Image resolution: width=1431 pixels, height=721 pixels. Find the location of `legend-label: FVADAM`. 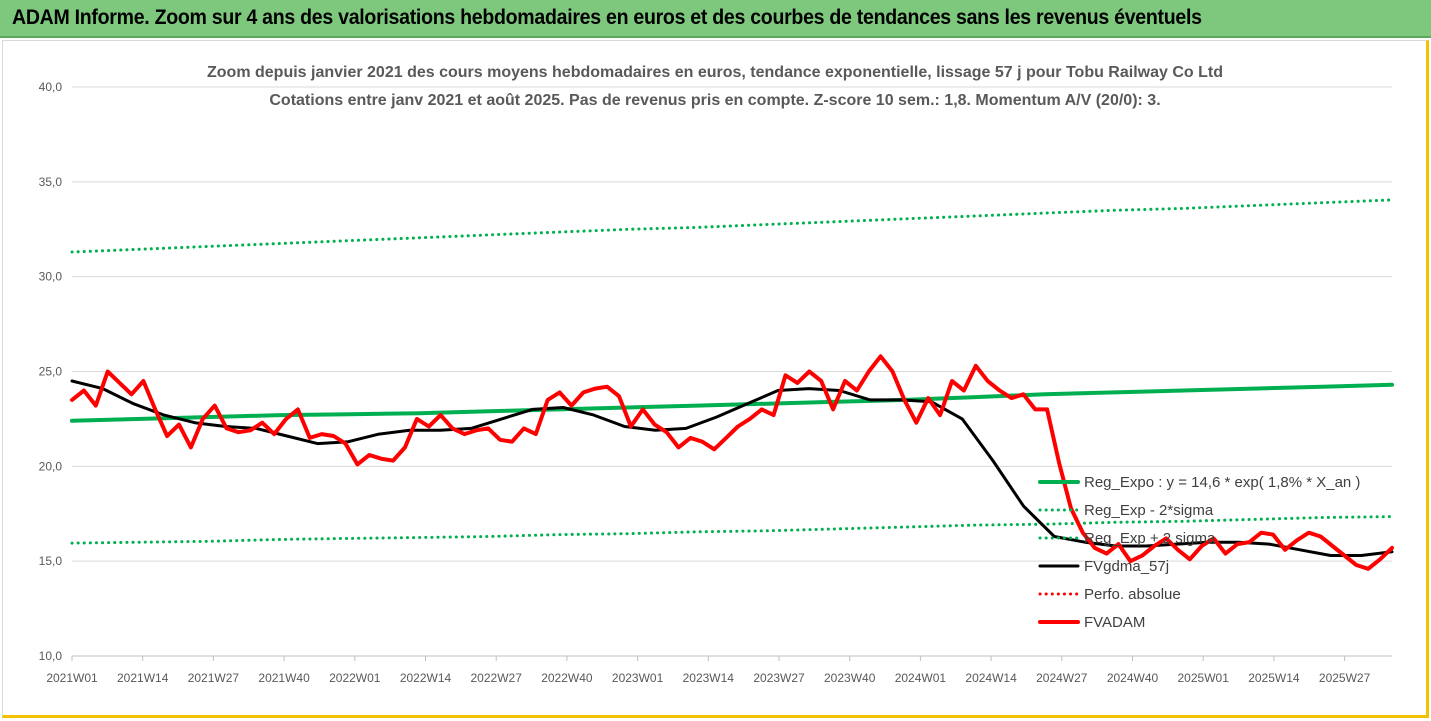

legend-label: FVADAM is located at coordinates (1114, 622).